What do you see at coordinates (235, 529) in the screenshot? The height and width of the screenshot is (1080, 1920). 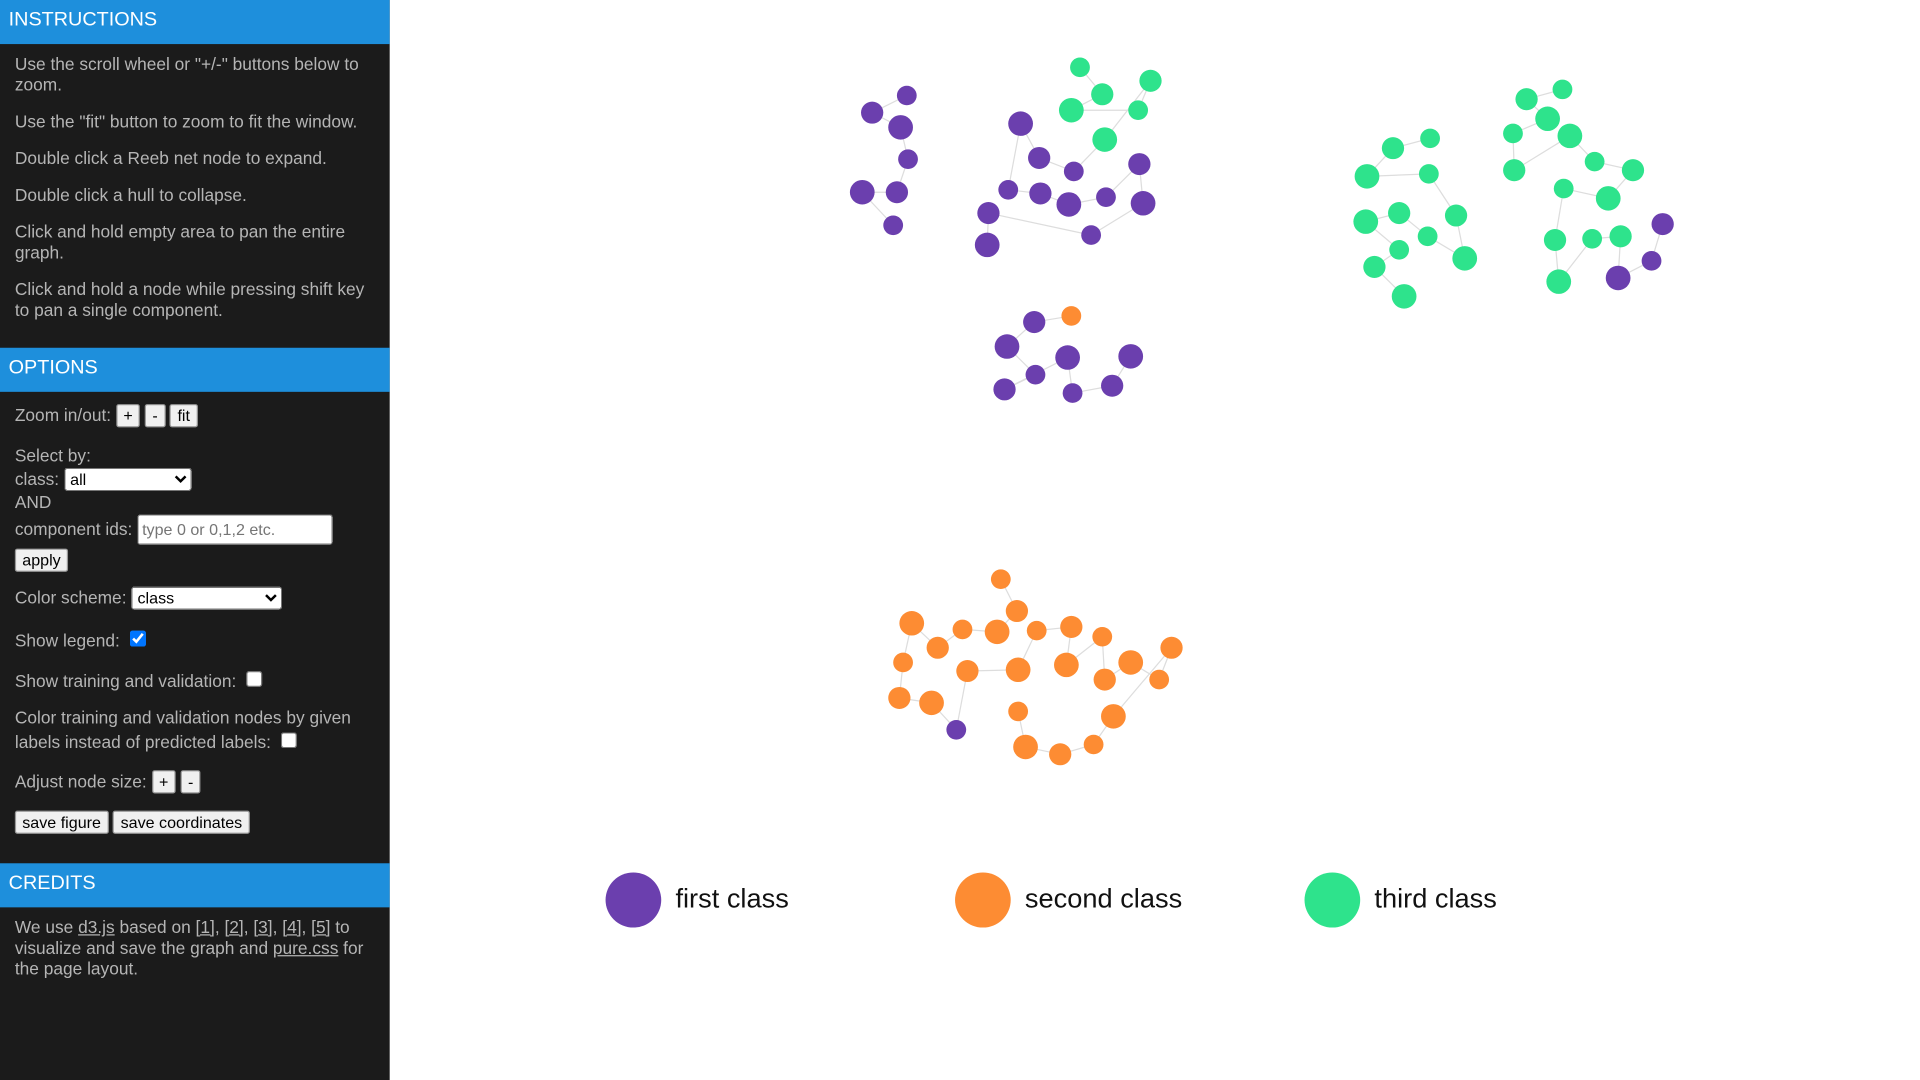 I see `component-ids-input` at bounding box center [235, 529].